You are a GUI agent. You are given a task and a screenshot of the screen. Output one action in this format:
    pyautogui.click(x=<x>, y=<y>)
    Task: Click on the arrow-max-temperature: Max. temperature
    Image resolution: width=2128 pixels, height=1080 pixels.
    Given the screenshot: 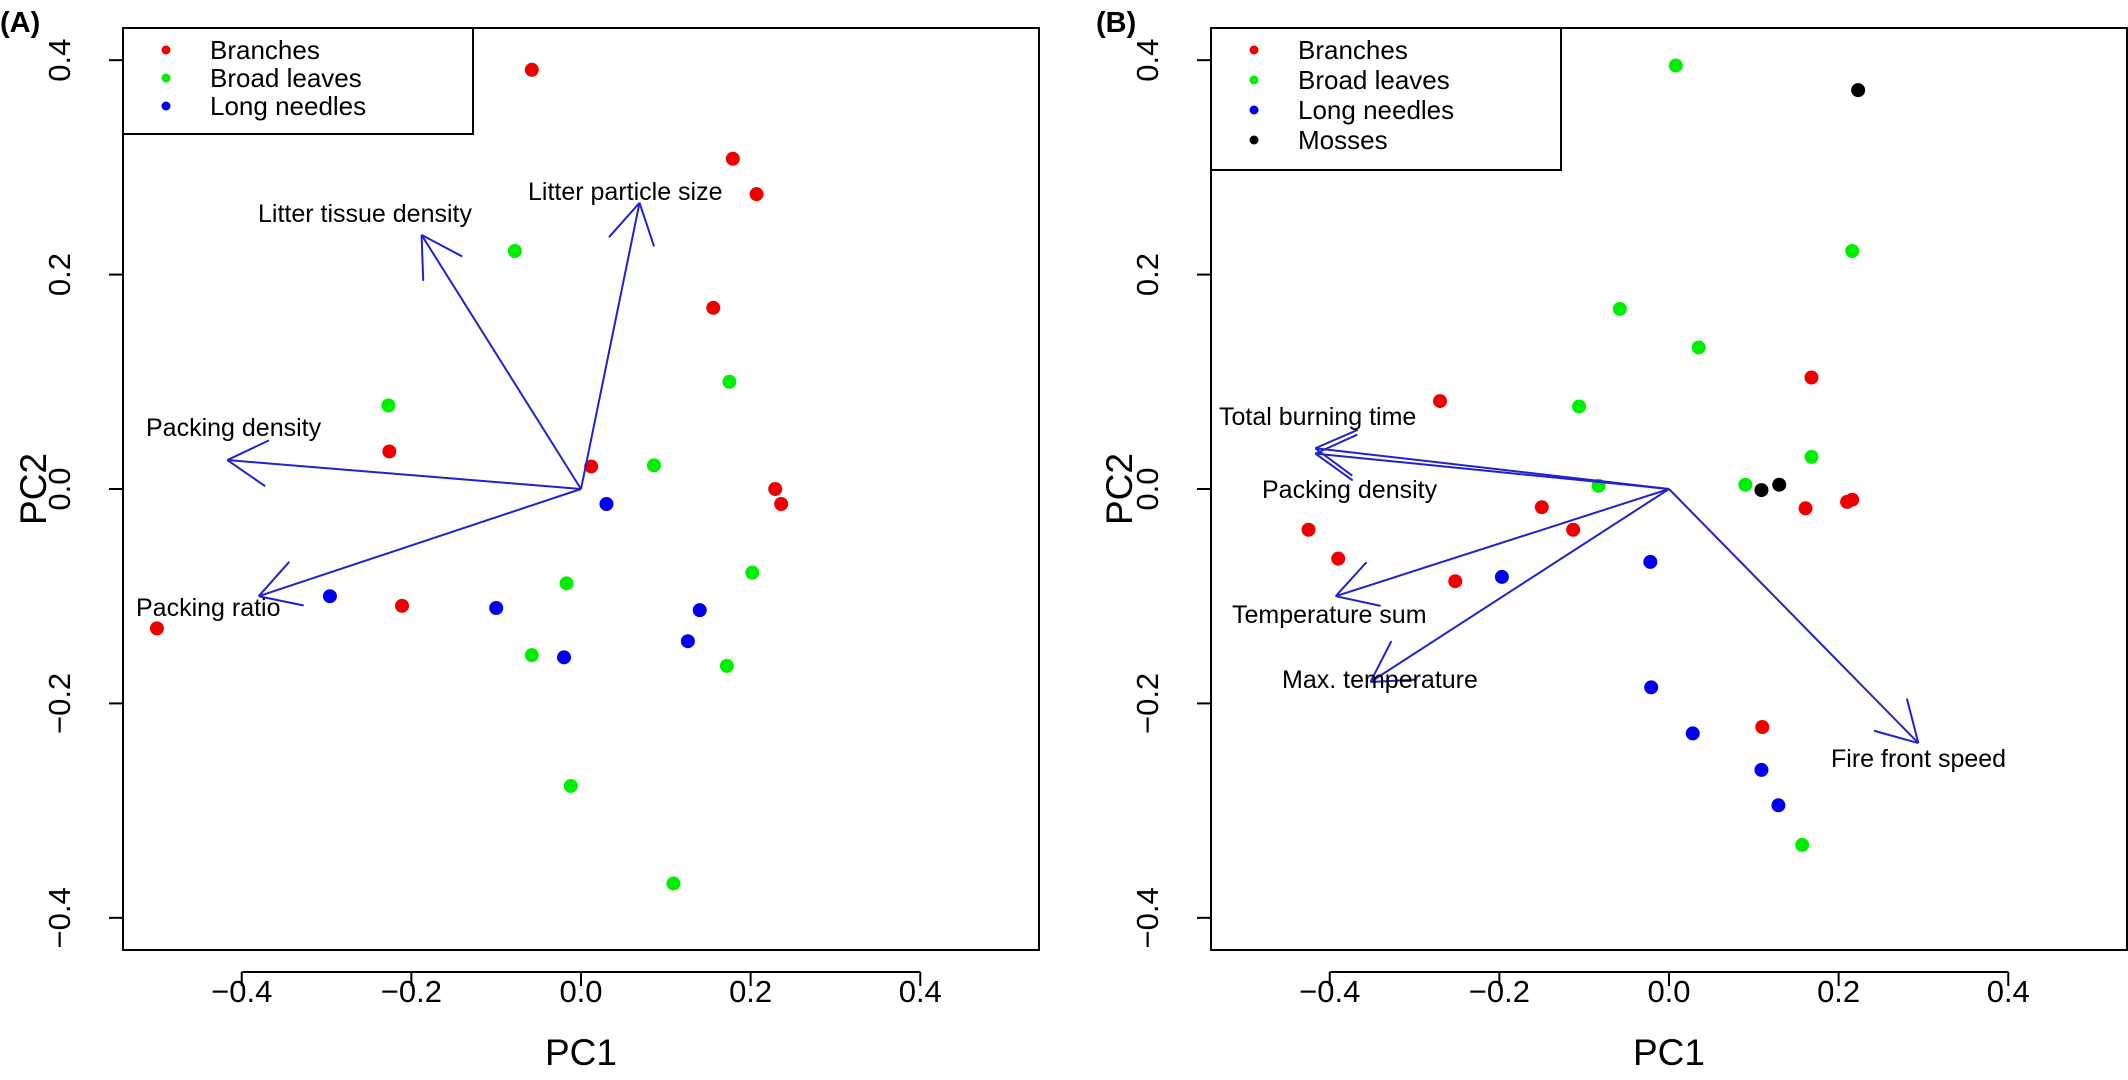 What is the action you would take?
    pyautogui.click(x=1476, y=591)
    